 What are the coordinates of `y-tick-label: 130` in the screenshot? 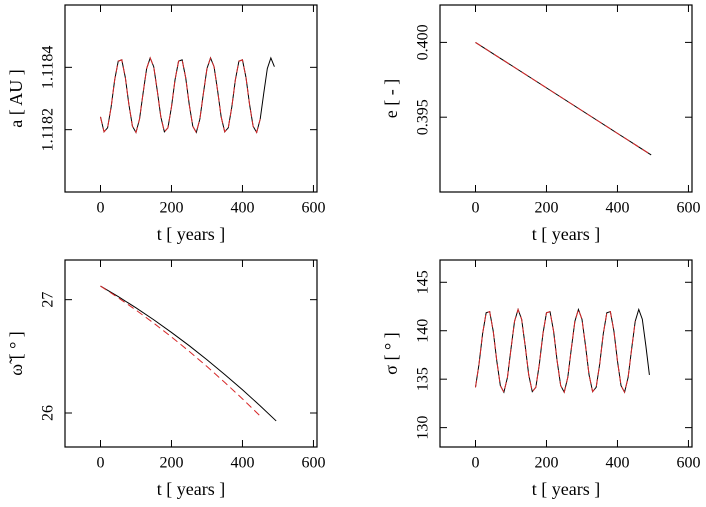 It's located at (423, 428).